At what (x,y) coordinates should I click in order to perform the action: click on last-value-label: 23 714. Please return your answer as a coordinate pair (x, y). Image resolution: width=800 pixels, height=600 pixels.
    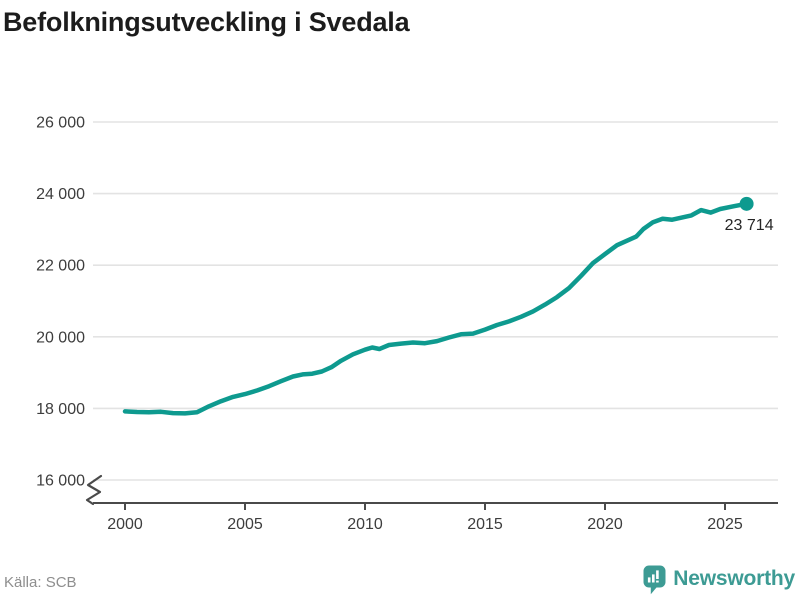
    Looking at the image, I should click on (749, 225).